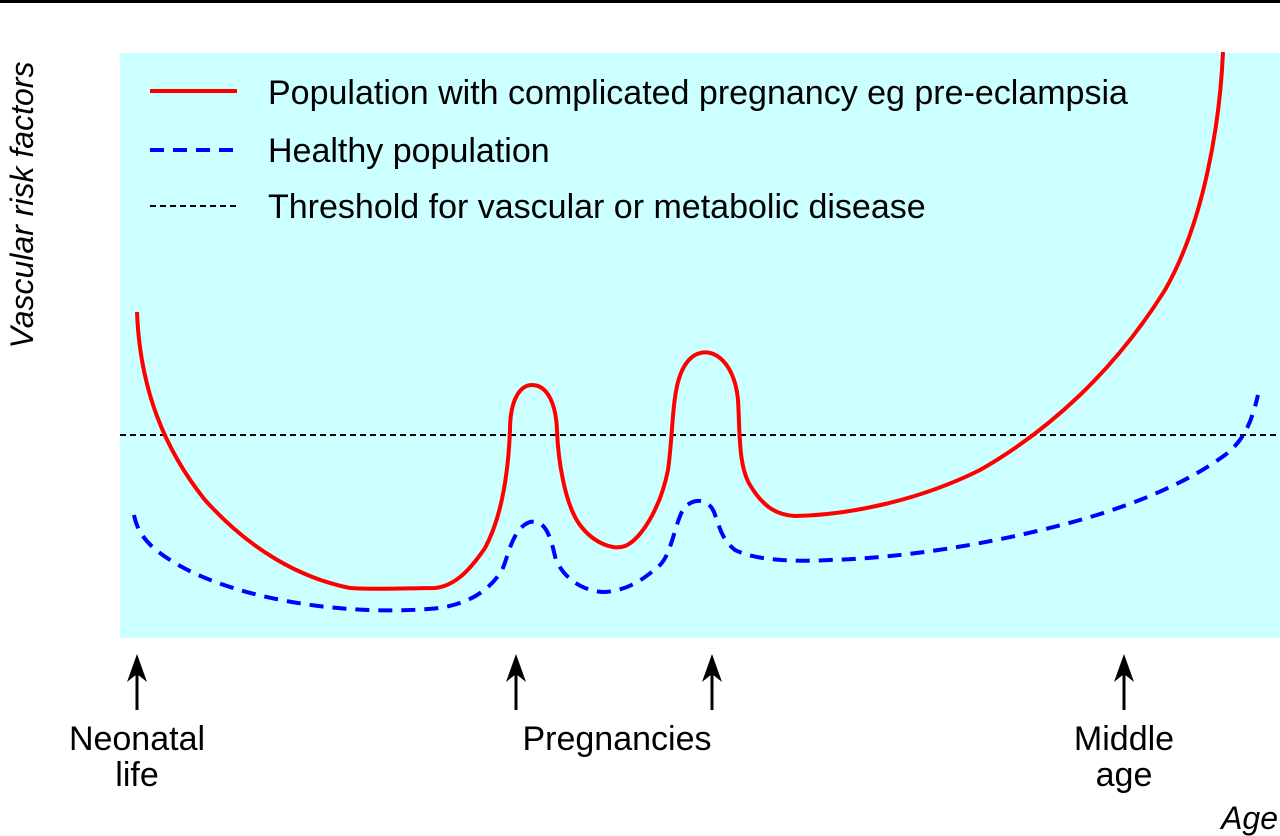 The image size is (1280, 836). Describe the element at coordinates (409, 151) in the screenshot. I see `legend-label-healthy: Healthy population` at that location.